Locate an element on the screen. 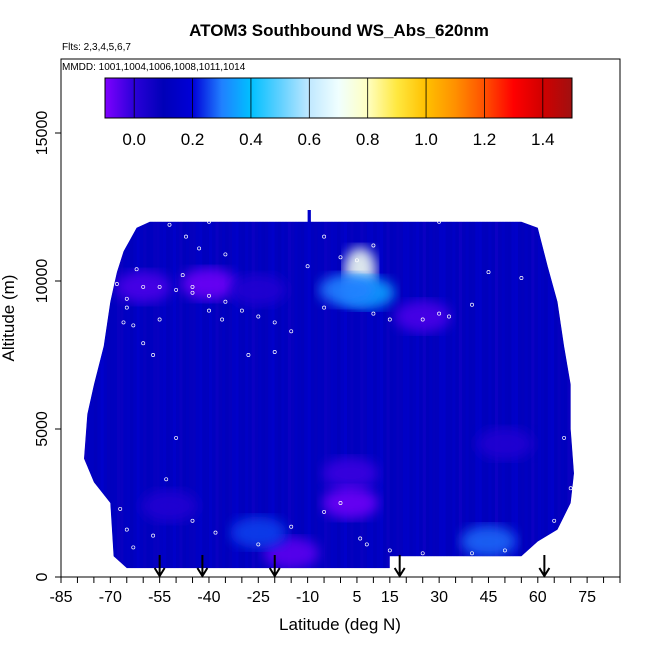 This screenshot has width=650, height=650. flight-arrow is located at coordinates (274, 566).